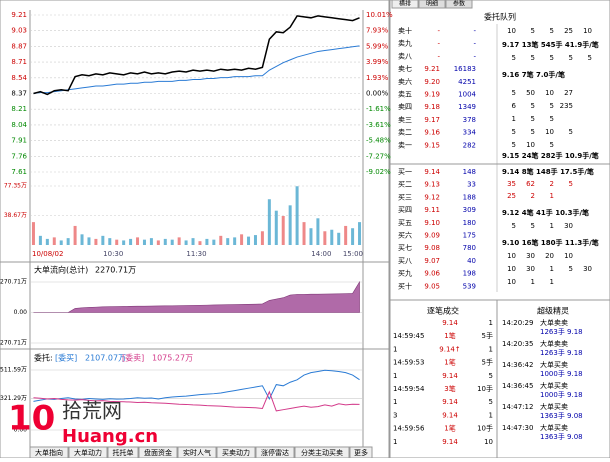 This screenshot has width=610, height=462. I want to click on queue-head: 9.10 16笔 180手 11.3手/笔, so click(550, 242).